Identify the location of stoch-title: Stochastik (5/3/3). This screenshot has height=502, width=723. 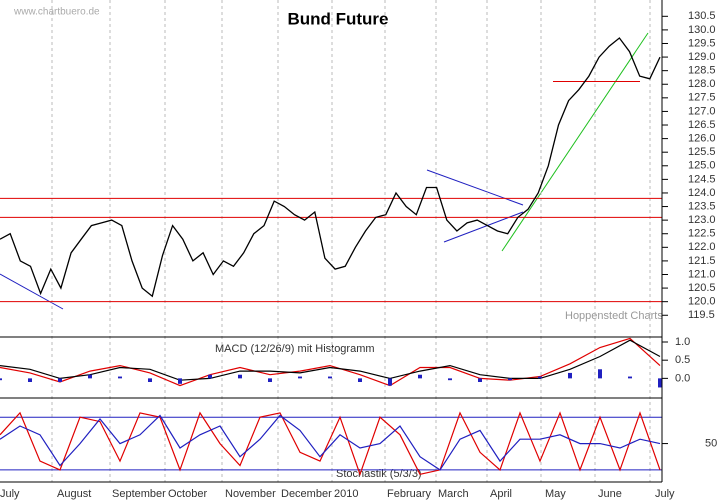
(379, 474).